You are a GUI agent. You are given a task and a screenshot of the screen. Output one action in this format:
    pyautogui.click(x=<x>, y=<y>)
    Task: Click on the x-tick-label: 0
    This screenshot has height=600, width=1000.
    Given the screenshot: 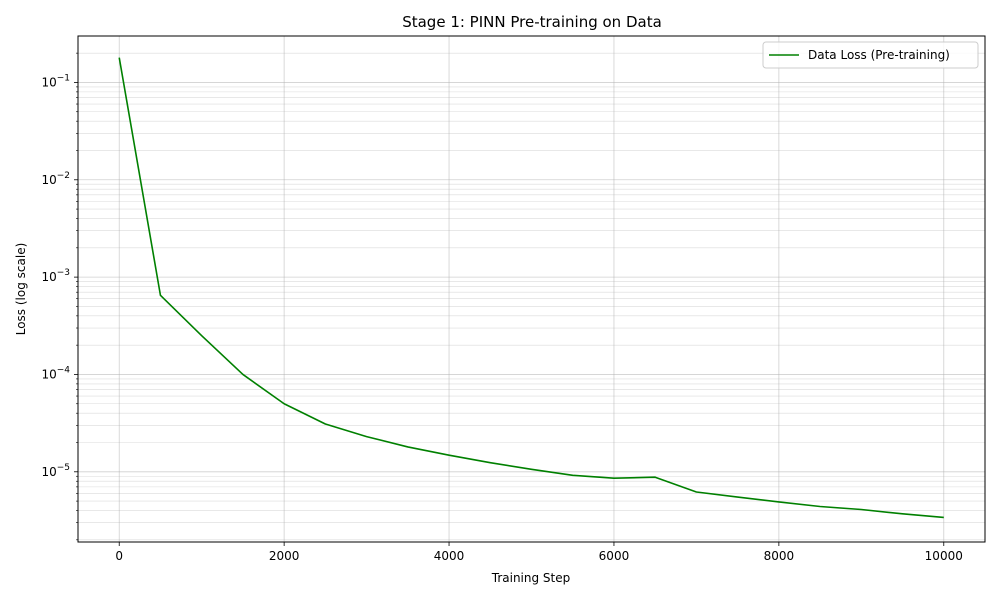 What is the action you would take?
    pyautogui.click(x=119, y=556)
    